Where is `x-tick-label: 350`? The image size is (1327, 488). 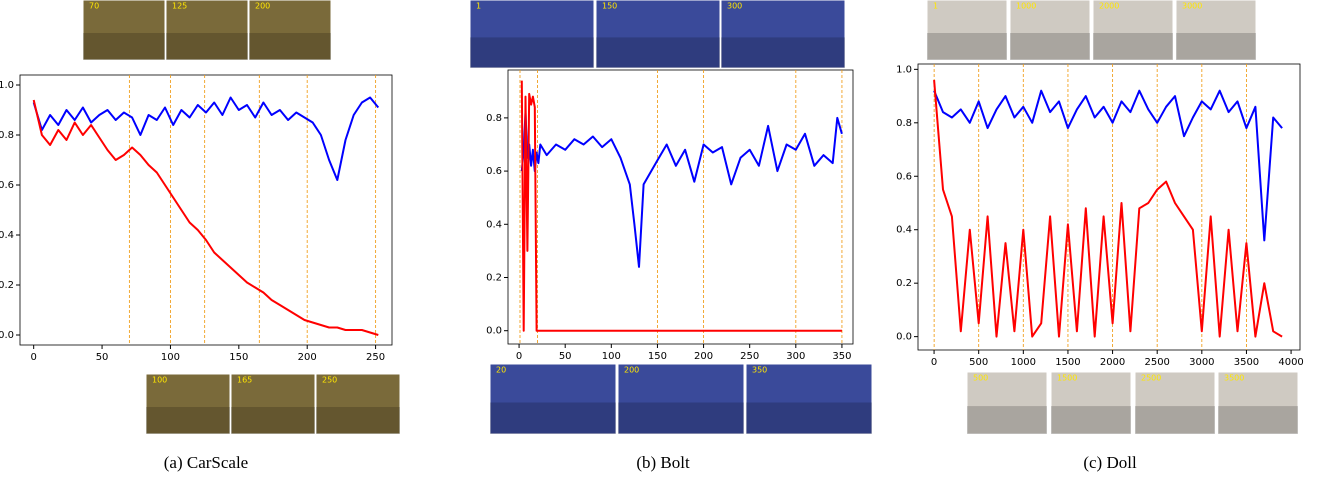
x-tick-label: 350 is located at coordinates (841, 356).